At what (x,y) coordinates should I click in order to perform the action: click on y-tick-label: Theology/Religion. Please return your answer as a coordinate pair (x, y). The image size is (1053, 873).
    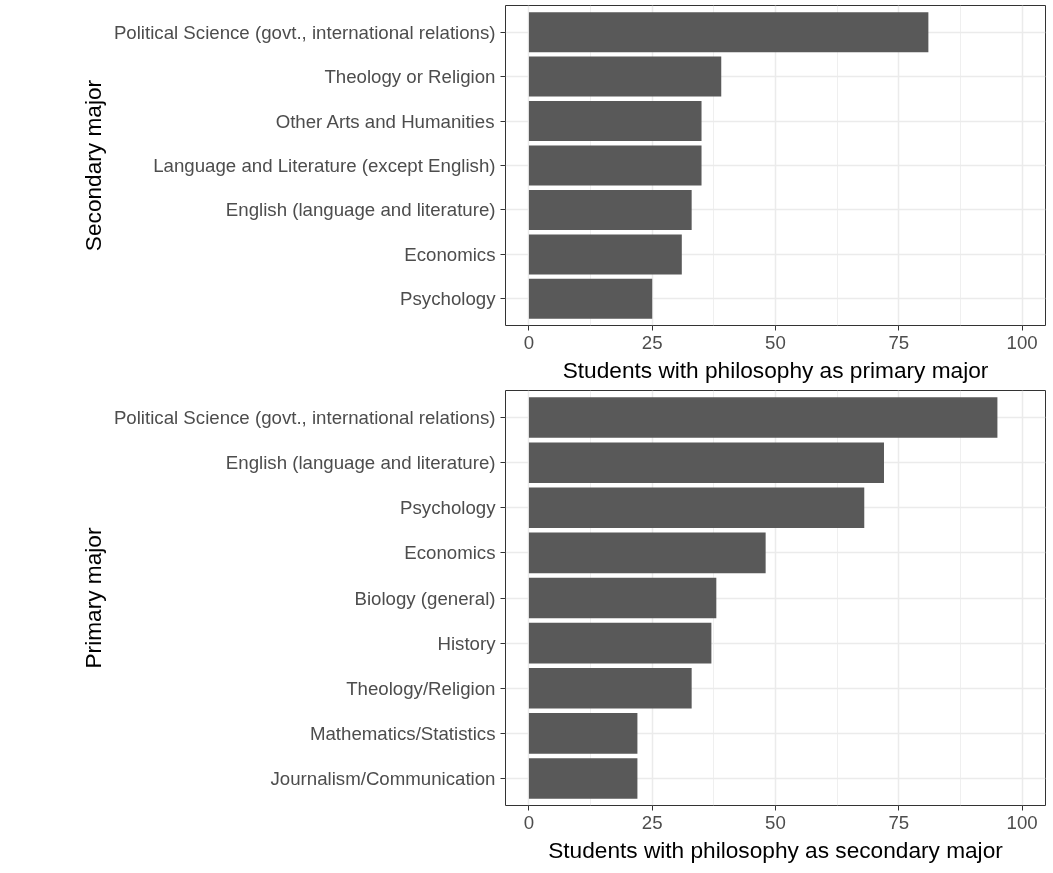
    Looking at the image, I should click on (421, 688).